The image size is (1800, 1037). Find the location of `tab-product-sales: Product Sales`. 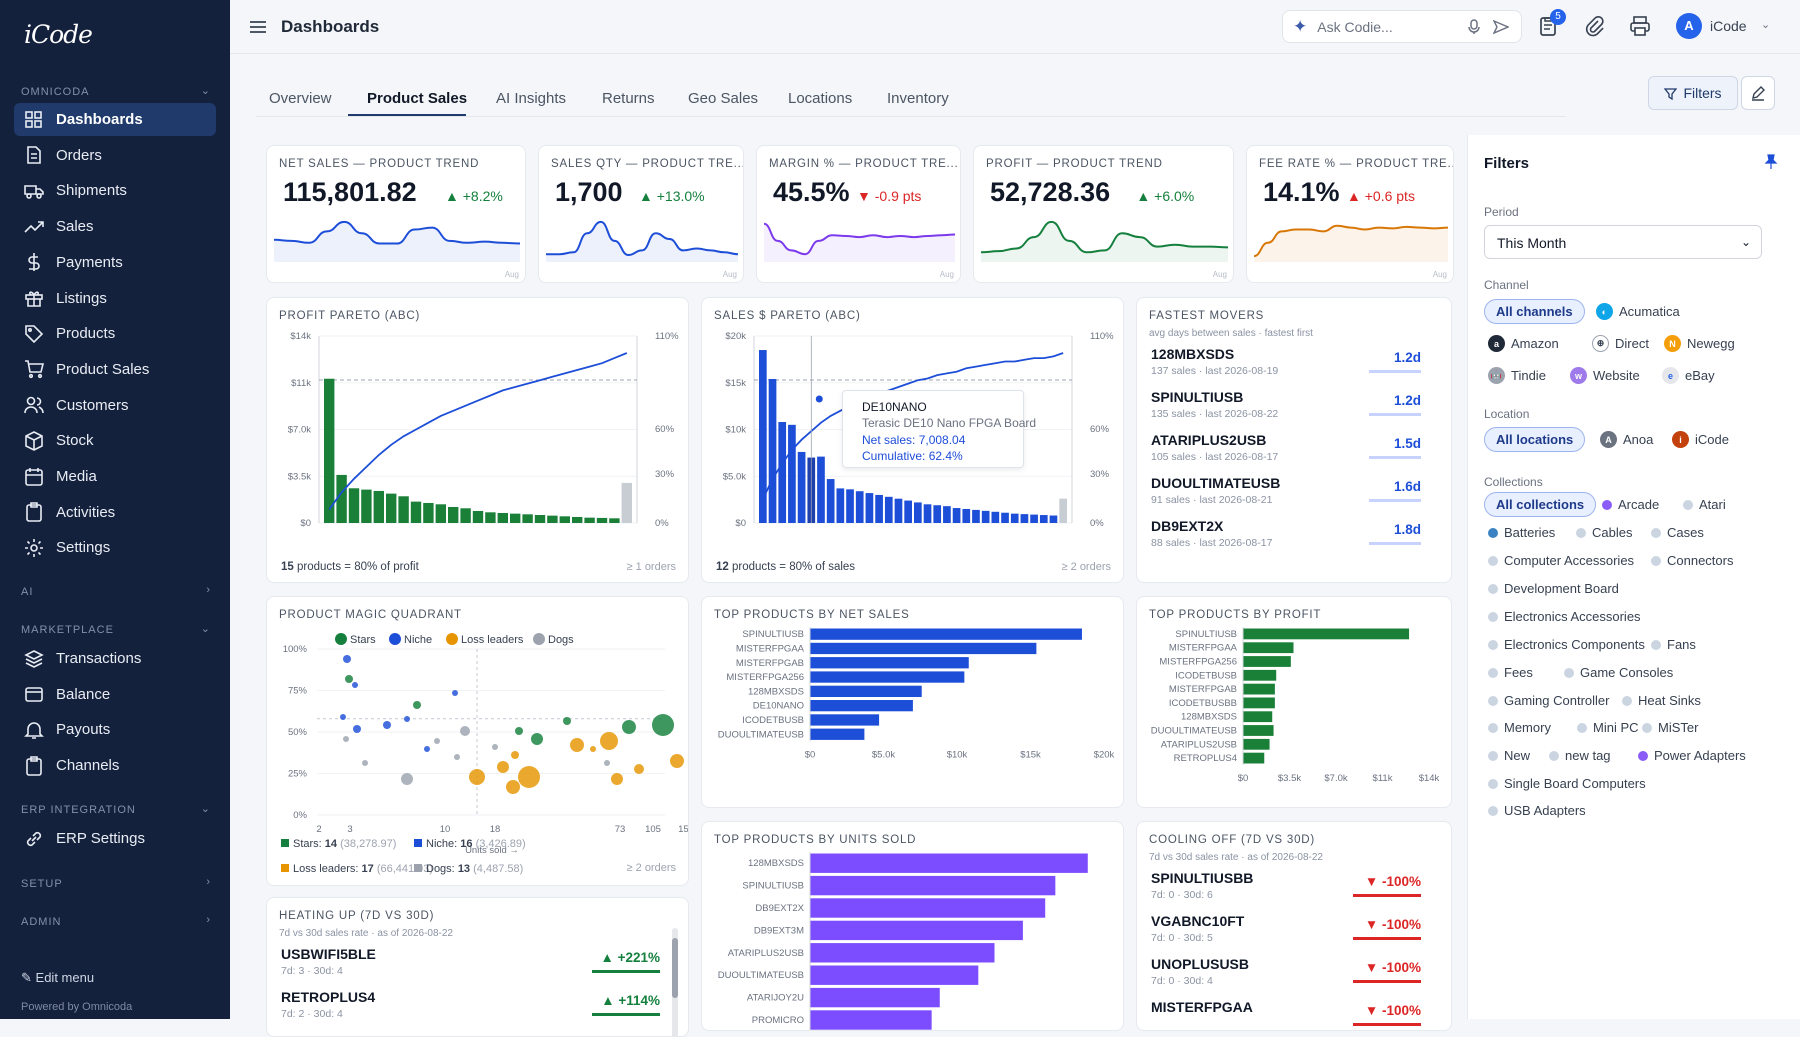

tab-product-sales: Product Sales is located at coordinates (417, 98).